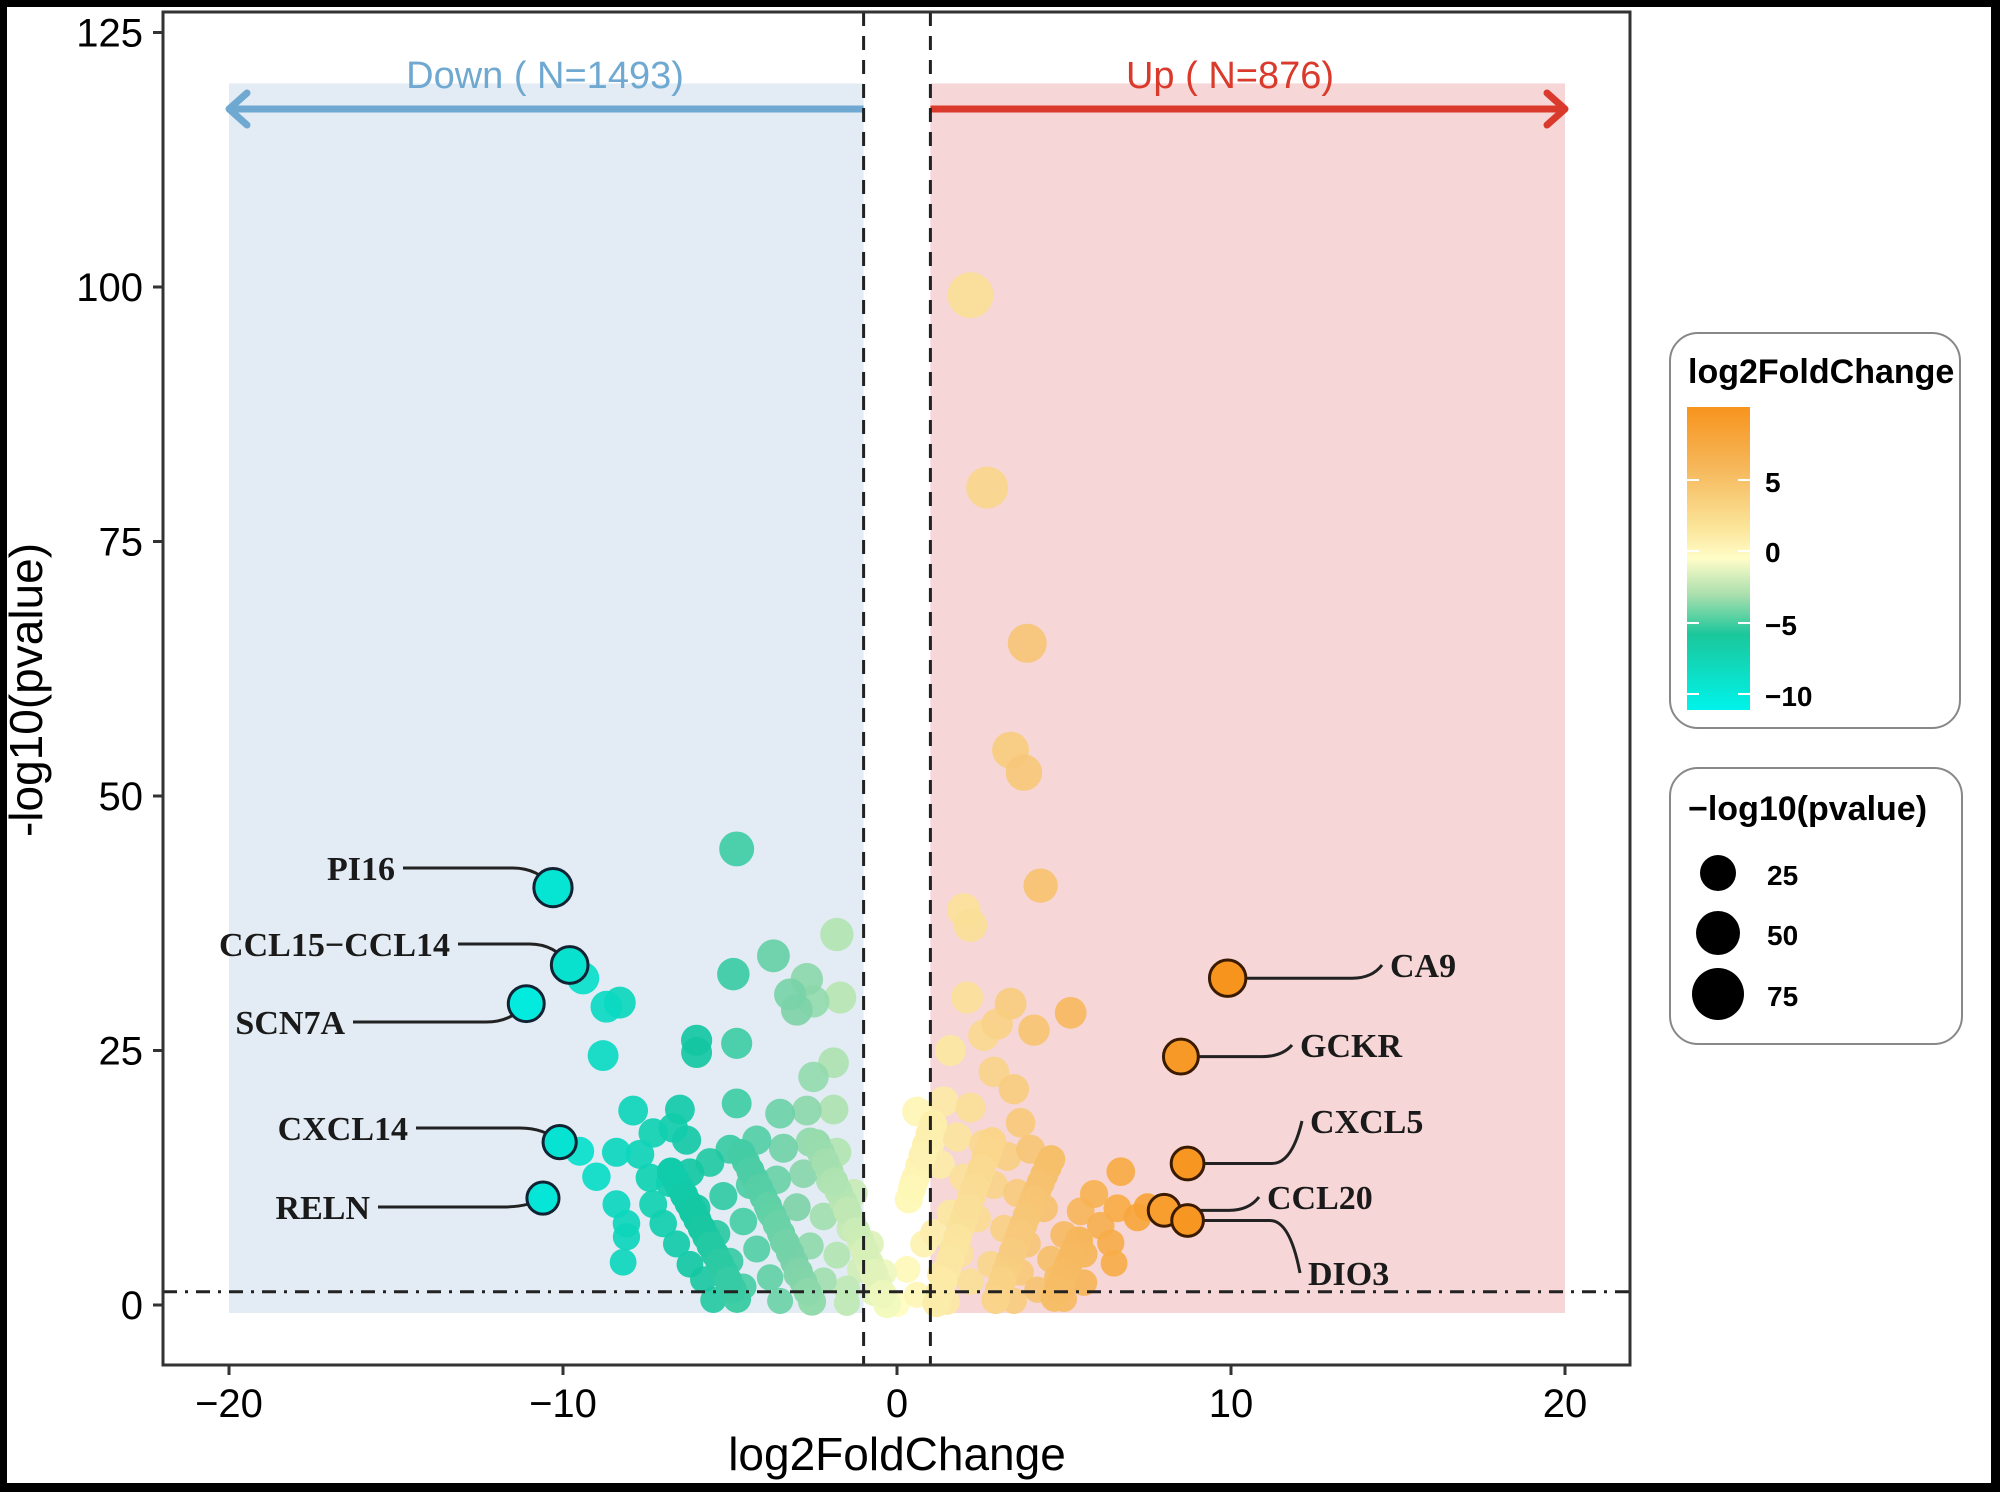 This screenshot has height=1492, width=2000. I want to click on y-tick-label: 100, so click(109, 288).